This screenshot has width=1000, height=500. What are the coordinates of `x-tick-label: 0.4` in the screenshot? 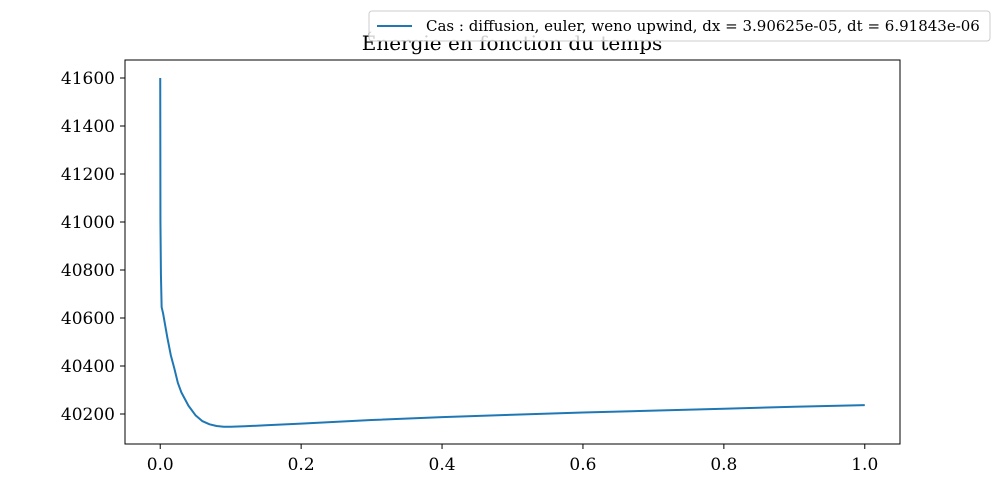 It's located at (442, 465).